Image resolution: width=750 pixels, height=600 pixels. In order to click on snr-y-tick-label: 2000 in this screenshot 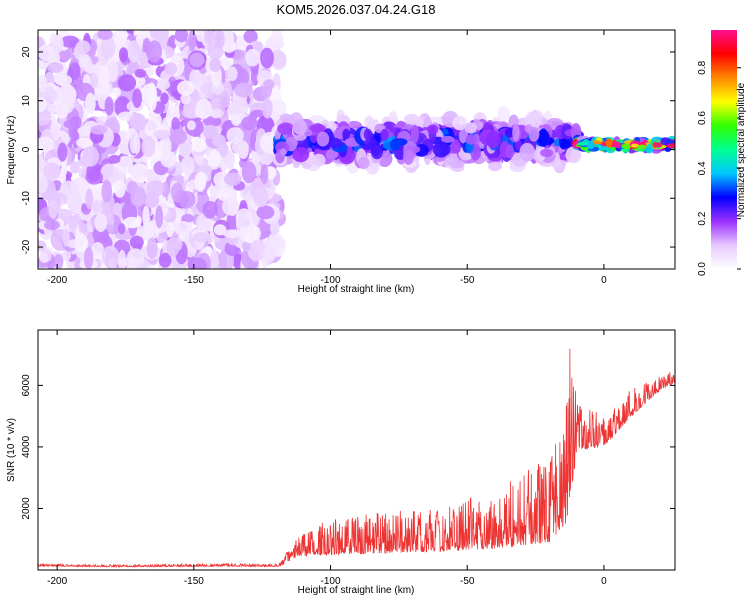, I will do `click(26, 508)`.